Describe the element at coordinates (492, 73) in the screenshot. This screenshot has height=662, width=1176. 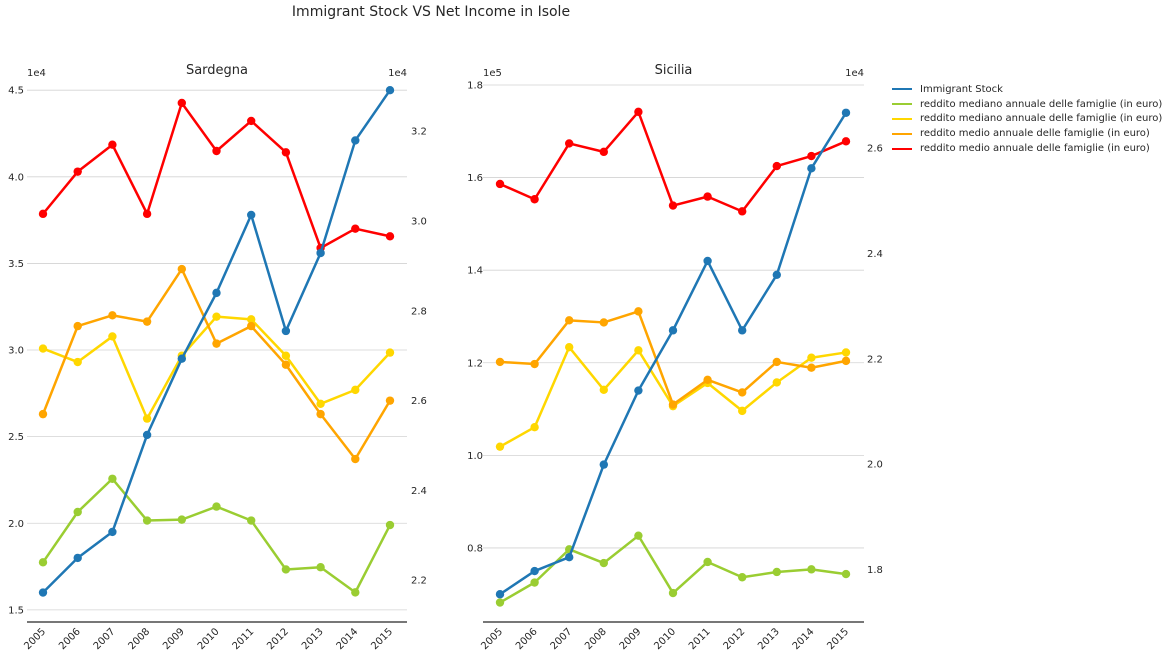
I see `left-axis-offset-label: 1e5` at that location.